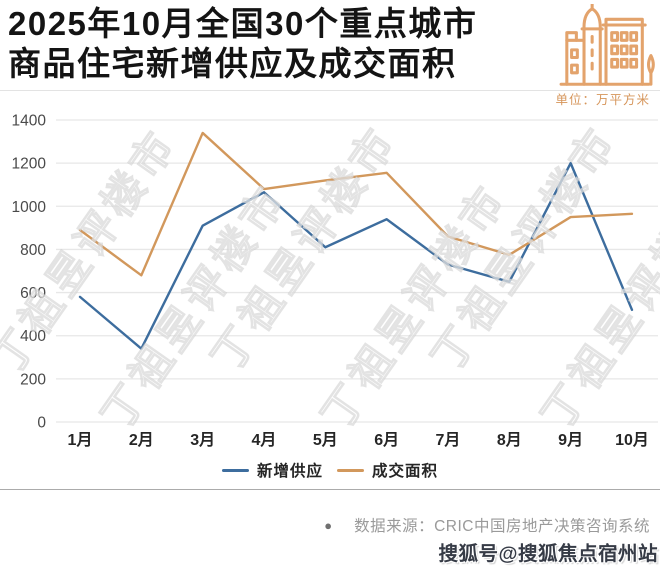  I want to click on x-axis-tick-label: 4月, so click(264, 440).